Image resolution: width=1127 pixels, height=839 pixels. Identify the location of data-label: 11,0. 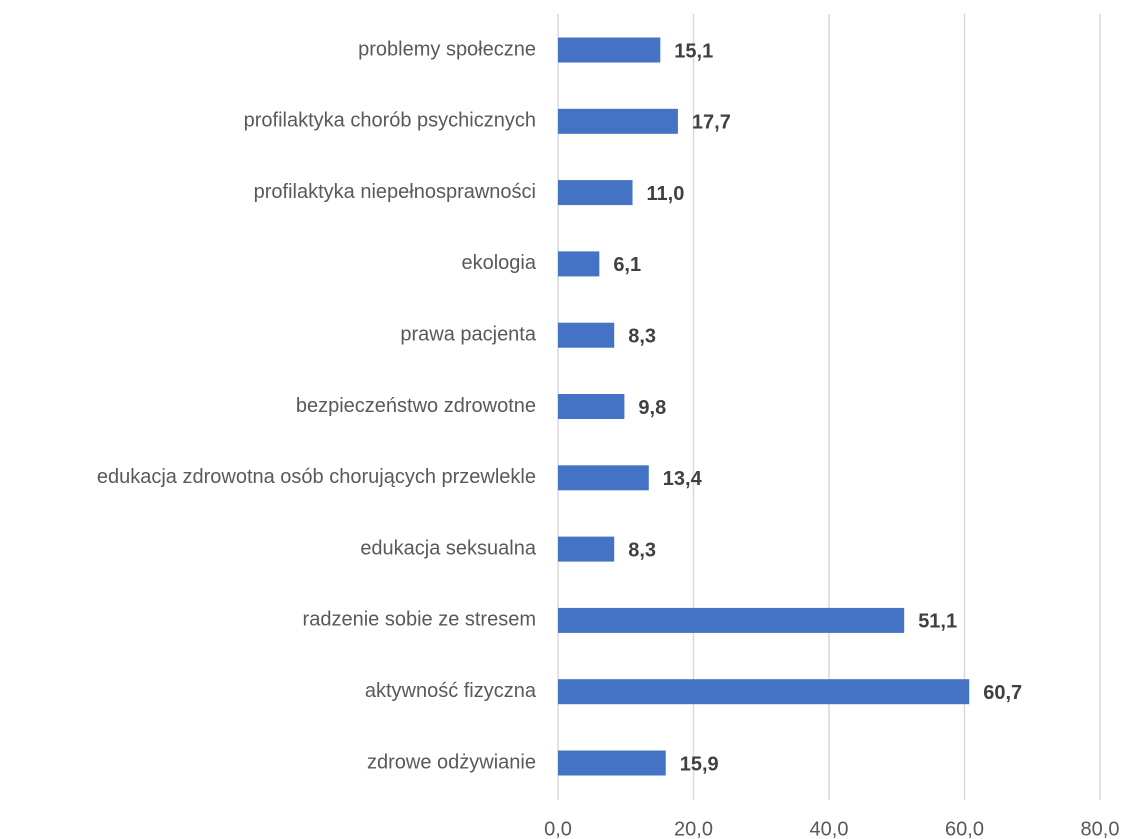
(666, 194).